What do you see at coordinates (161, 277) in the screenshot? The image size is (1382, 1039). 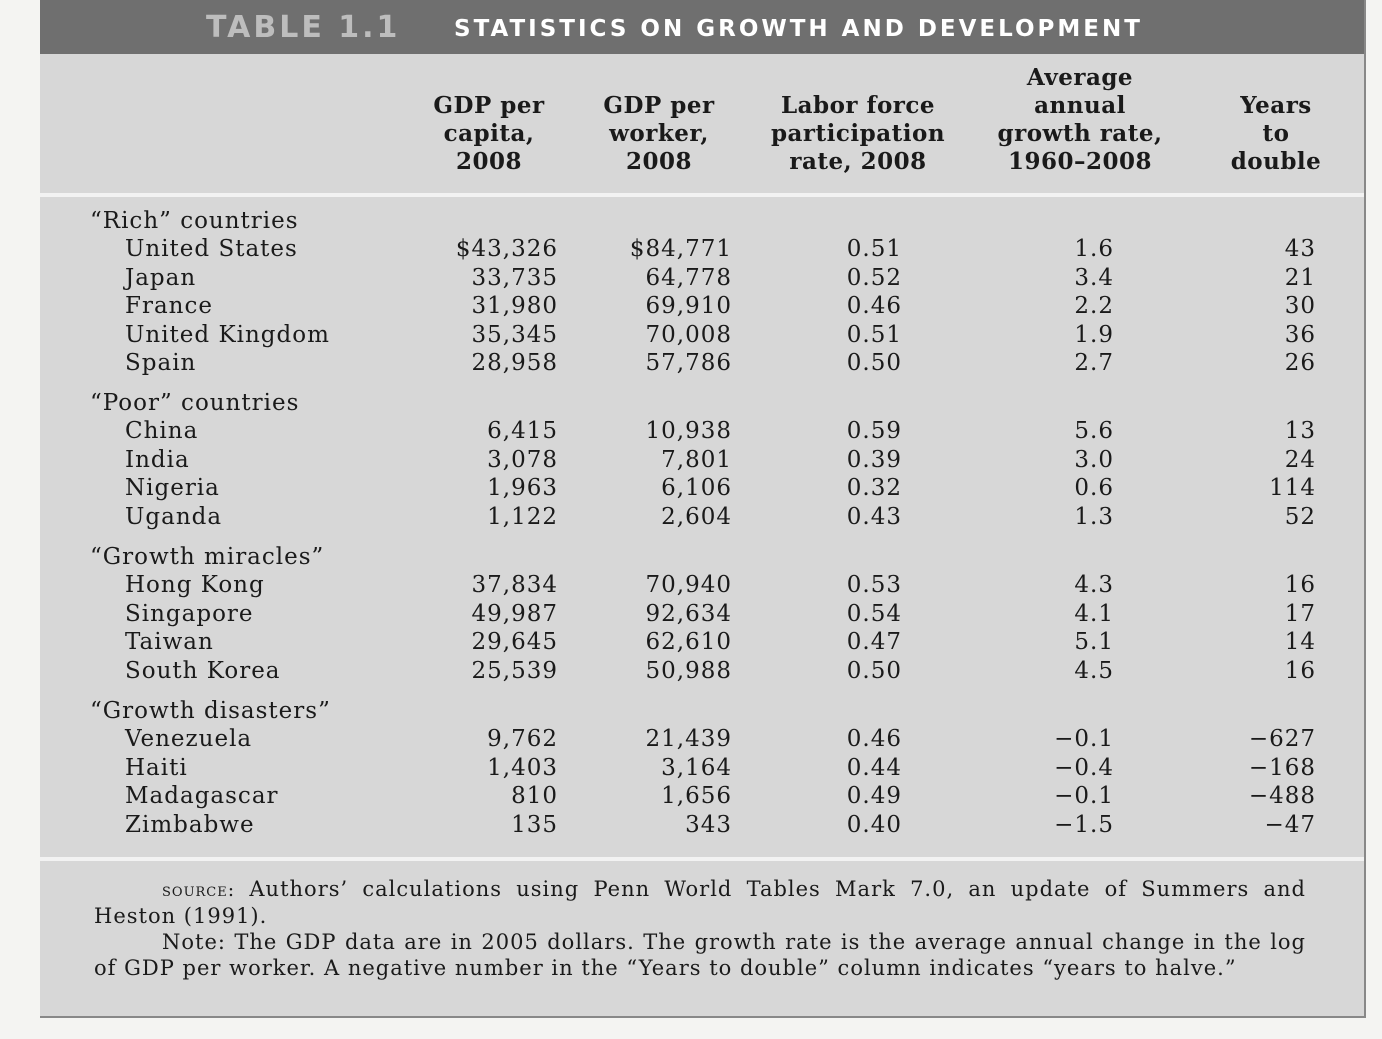 I see `country-name: Japan` at bounding box center [161, 277].